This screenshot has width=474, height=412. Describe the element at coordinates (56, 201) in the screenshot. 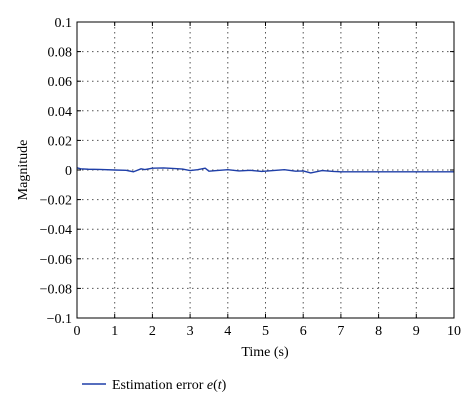

I see `y-tick-label: −0.02` at that location.